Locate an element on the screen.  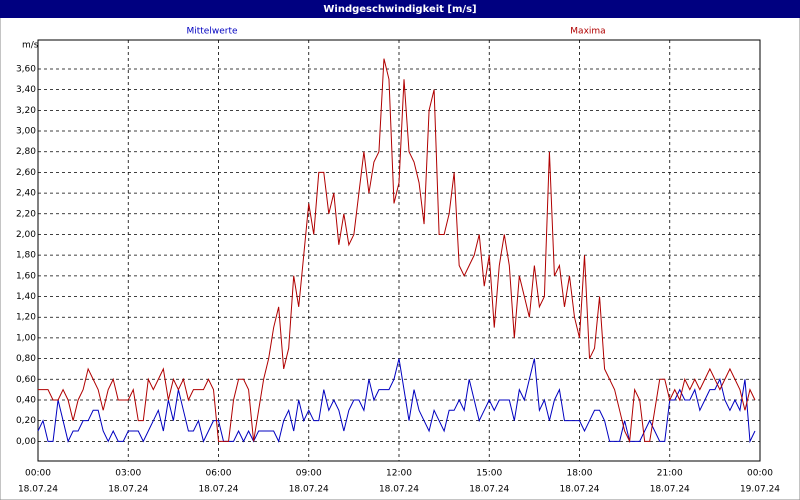
y-tick-label: 2,60 is located at coordinates (26, 173).